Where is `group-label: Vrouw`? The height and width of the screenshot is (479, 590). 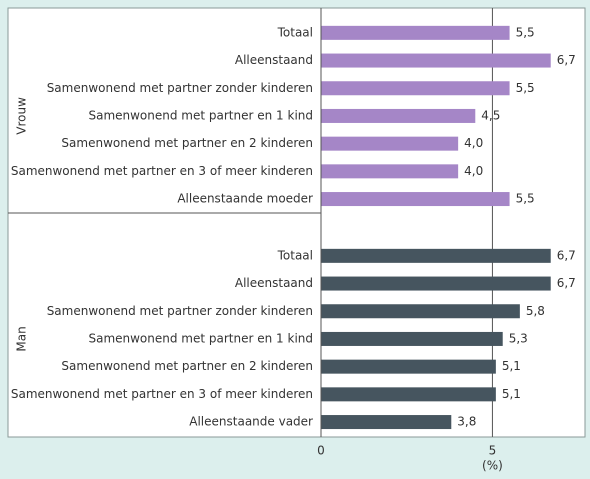
group-label: Vrouw is located at coordinates (22, 116).